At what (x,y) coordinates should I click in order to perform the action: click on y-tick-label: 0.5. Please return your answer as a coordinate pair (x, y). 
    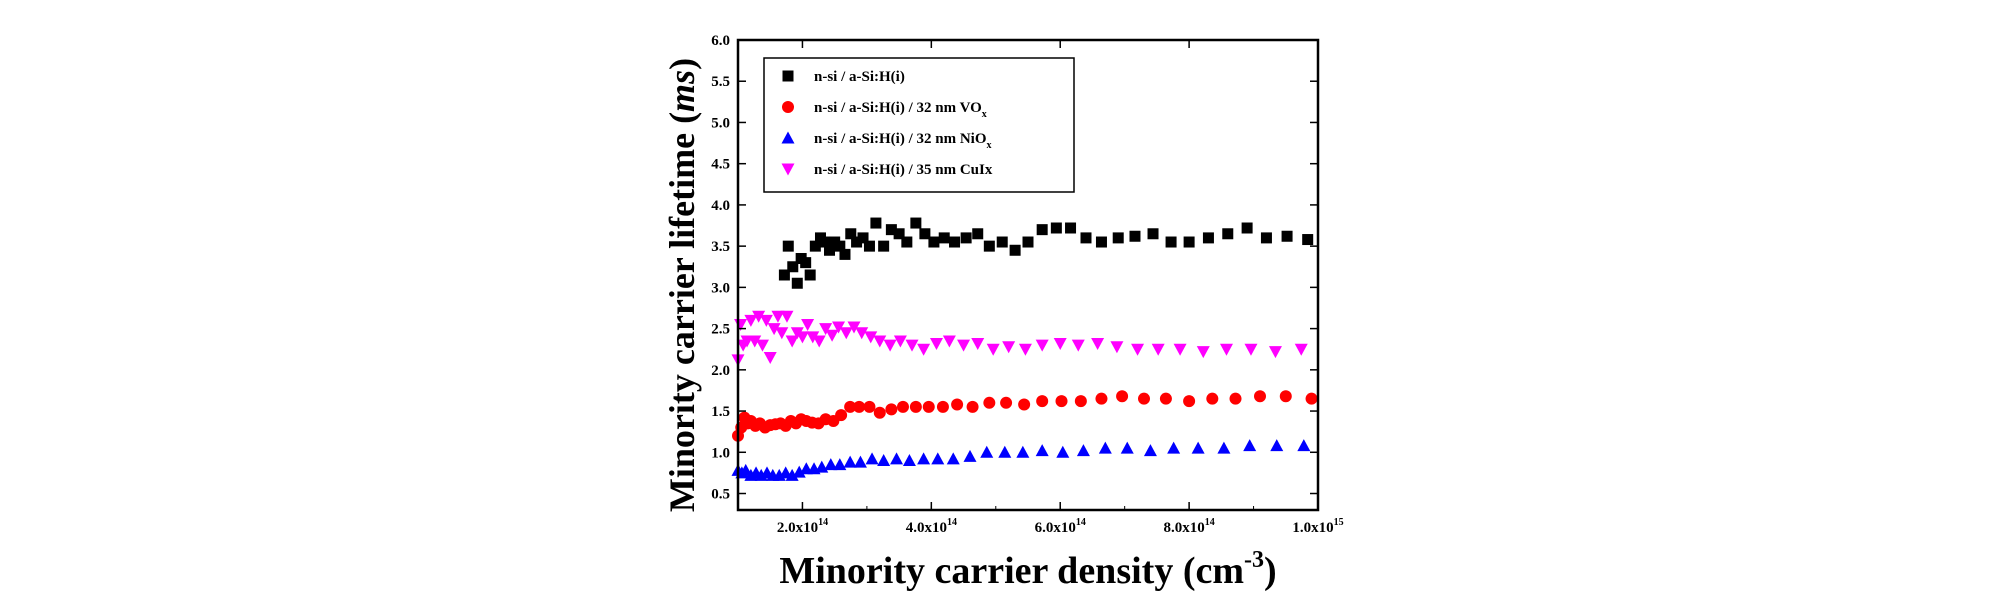
    Looking at the image, I should click on (720, 495).